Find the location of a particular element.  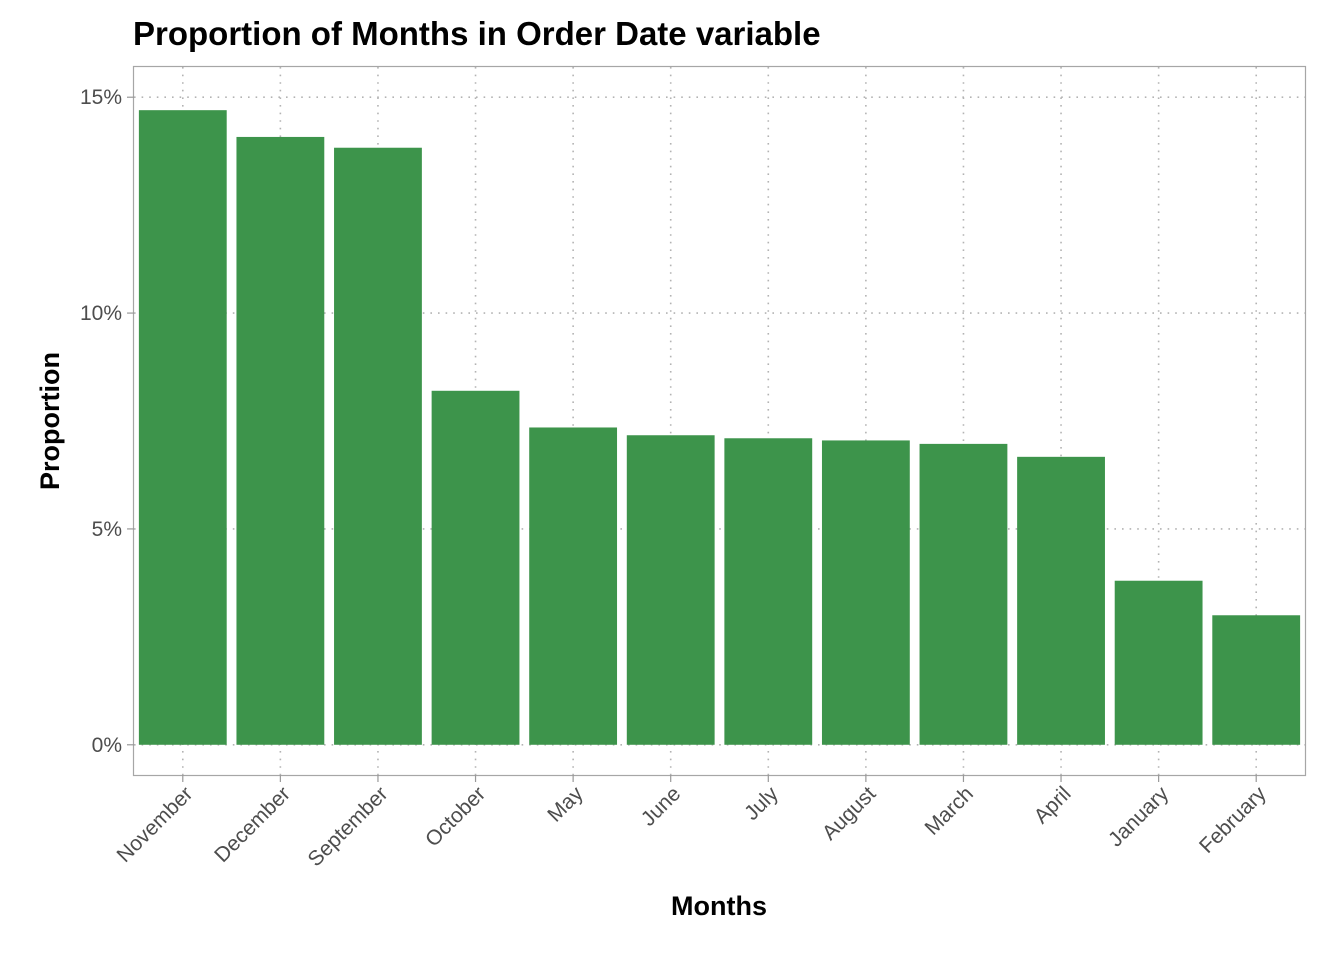

x-tick-label: June is located at coordinates (661, 806).